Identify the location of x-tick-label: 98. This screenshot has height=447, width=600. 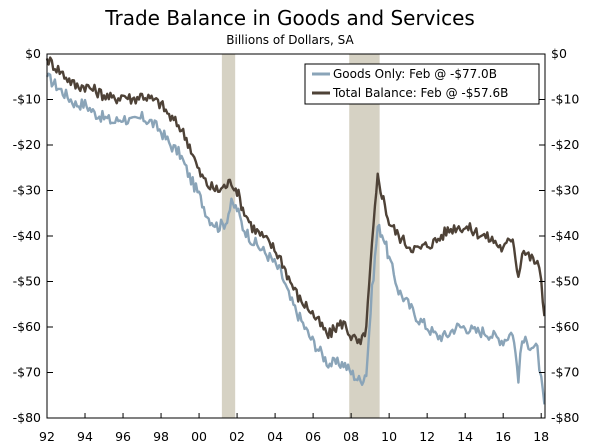
(161, 436).